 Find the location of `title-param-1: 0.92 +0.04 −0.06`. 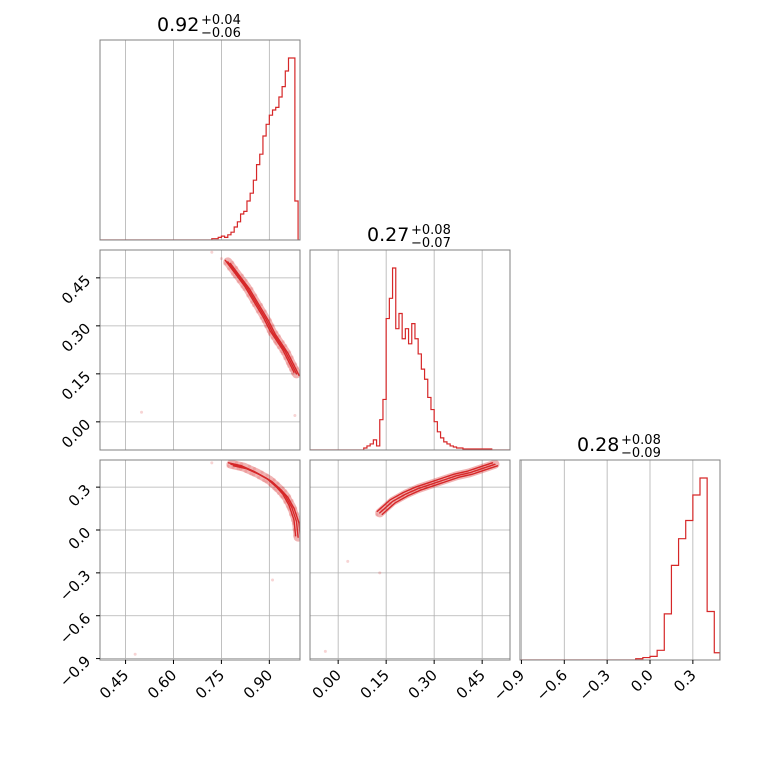

title-param-1: 0.92 +0.04 −0.06 is located at coordinates (199, 27).